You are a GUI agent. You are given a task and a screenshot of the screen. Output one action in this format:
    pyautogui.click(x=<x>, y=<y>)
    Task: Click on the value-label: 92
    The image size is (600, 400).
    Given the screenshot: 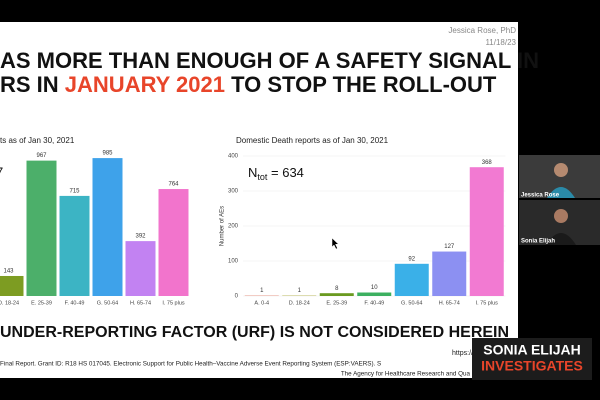 What is the action you would take?
    pyautogui.click(x=411, y=259)
    